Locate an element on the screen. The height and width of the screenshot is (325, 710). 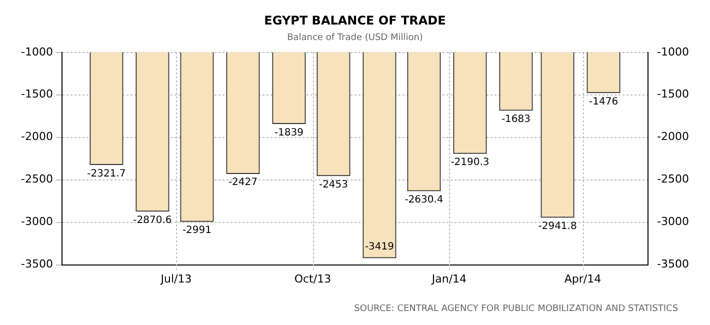
y-tick-label: -1500 is located at coordinates (36, 94).